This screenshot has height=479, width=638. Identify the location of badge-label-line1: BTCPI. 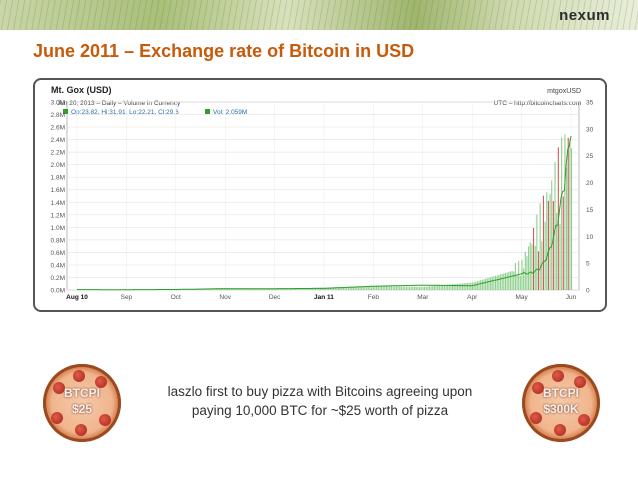
(82, 393).